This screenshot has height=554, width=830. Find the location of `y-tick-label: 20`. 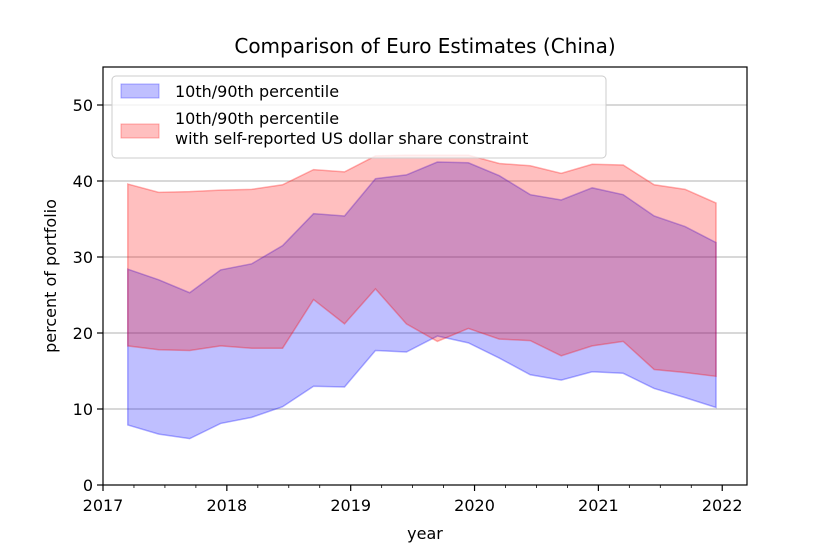

y-tick-label: 20 is located at coordinates (83, 333).